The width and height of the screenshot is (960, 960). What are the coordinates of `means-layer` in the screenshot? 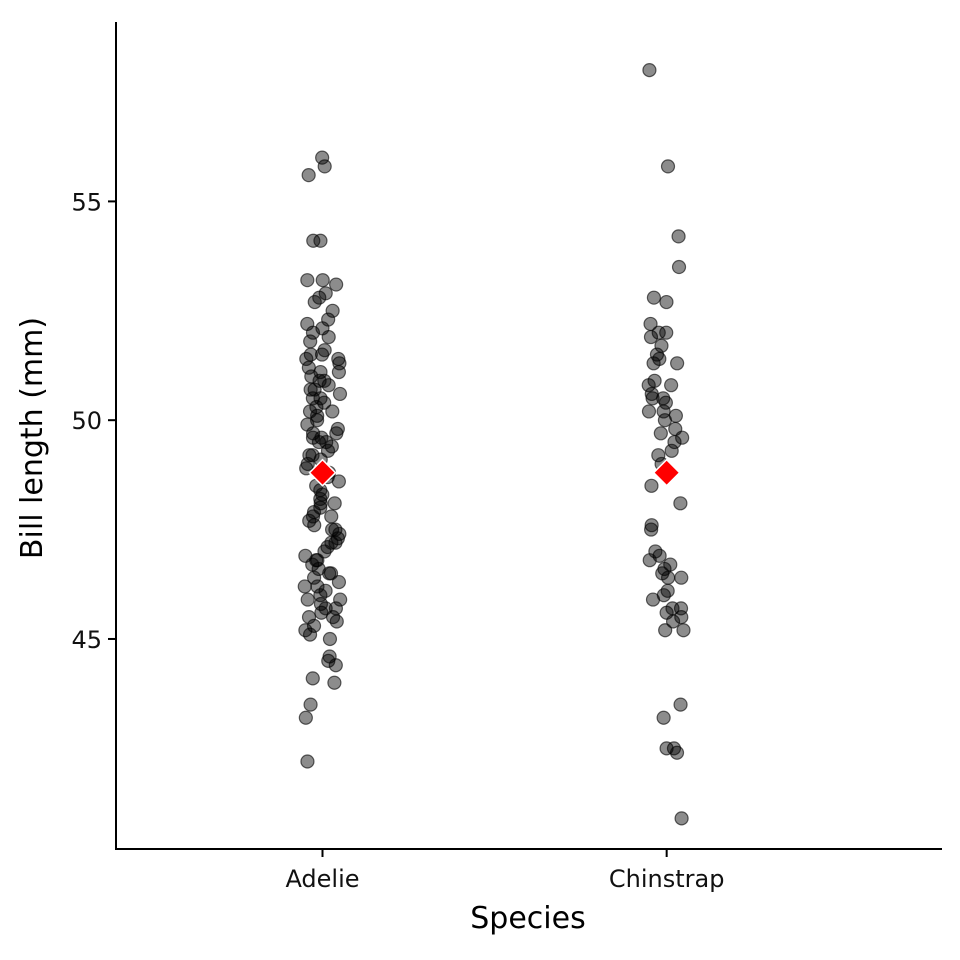 It's located at (494, 472).